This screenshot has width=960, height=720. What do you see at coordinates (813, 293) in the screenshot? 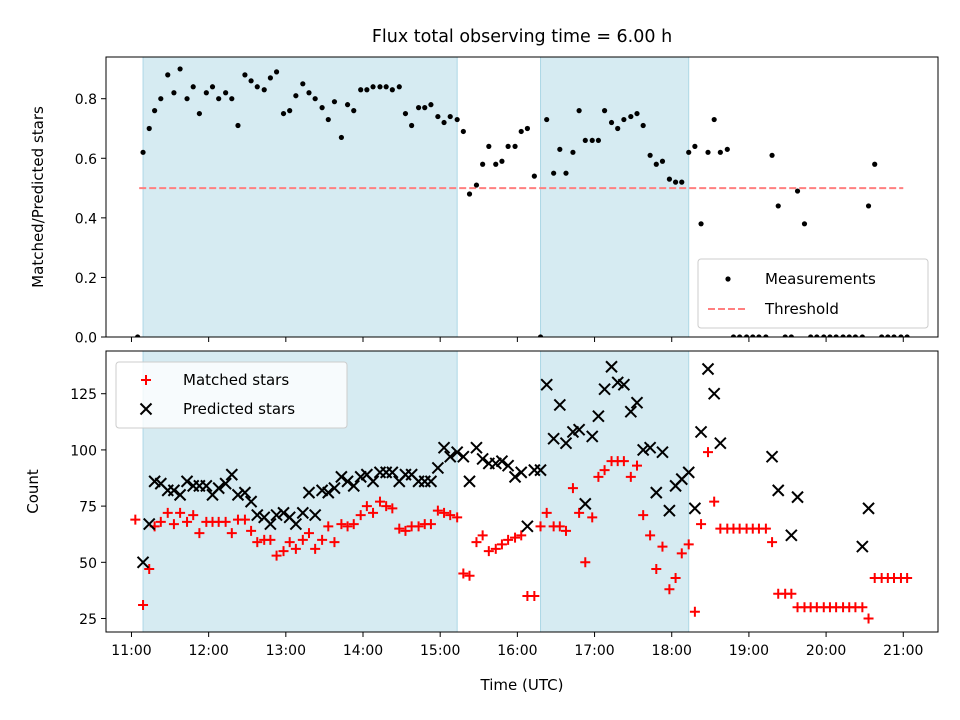
I see `legend-box` at bounding box center [813, 293].